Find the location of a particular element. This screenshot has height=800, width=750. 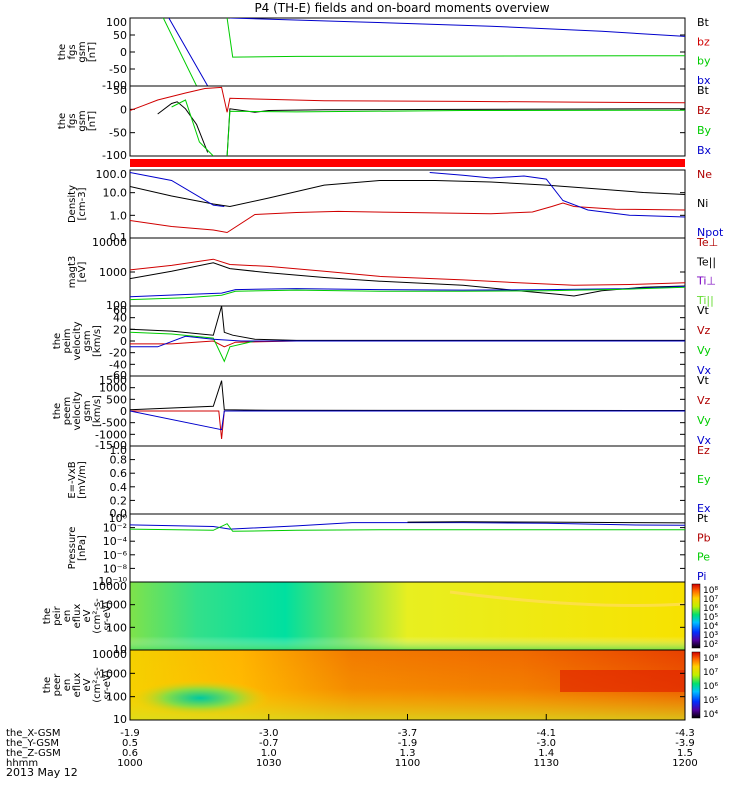

y-tick-label: 500 is located at coordinates (116, 399).